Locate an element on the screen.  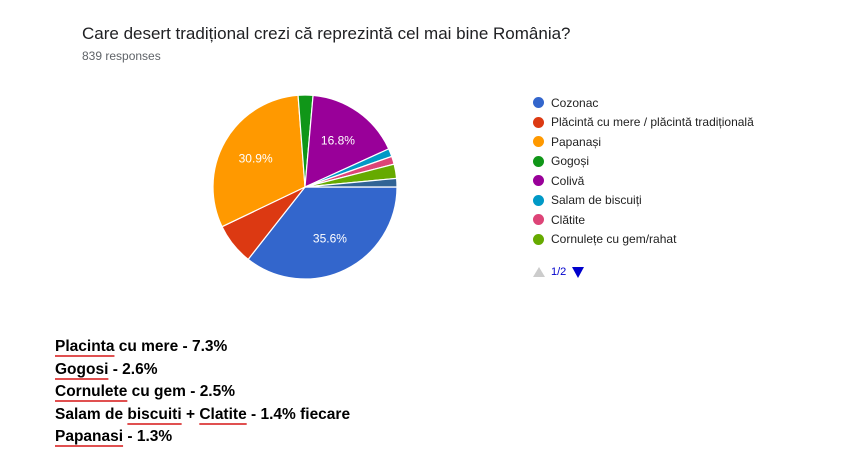
legend-item: Gogoși is located at coordinates (643, 162).